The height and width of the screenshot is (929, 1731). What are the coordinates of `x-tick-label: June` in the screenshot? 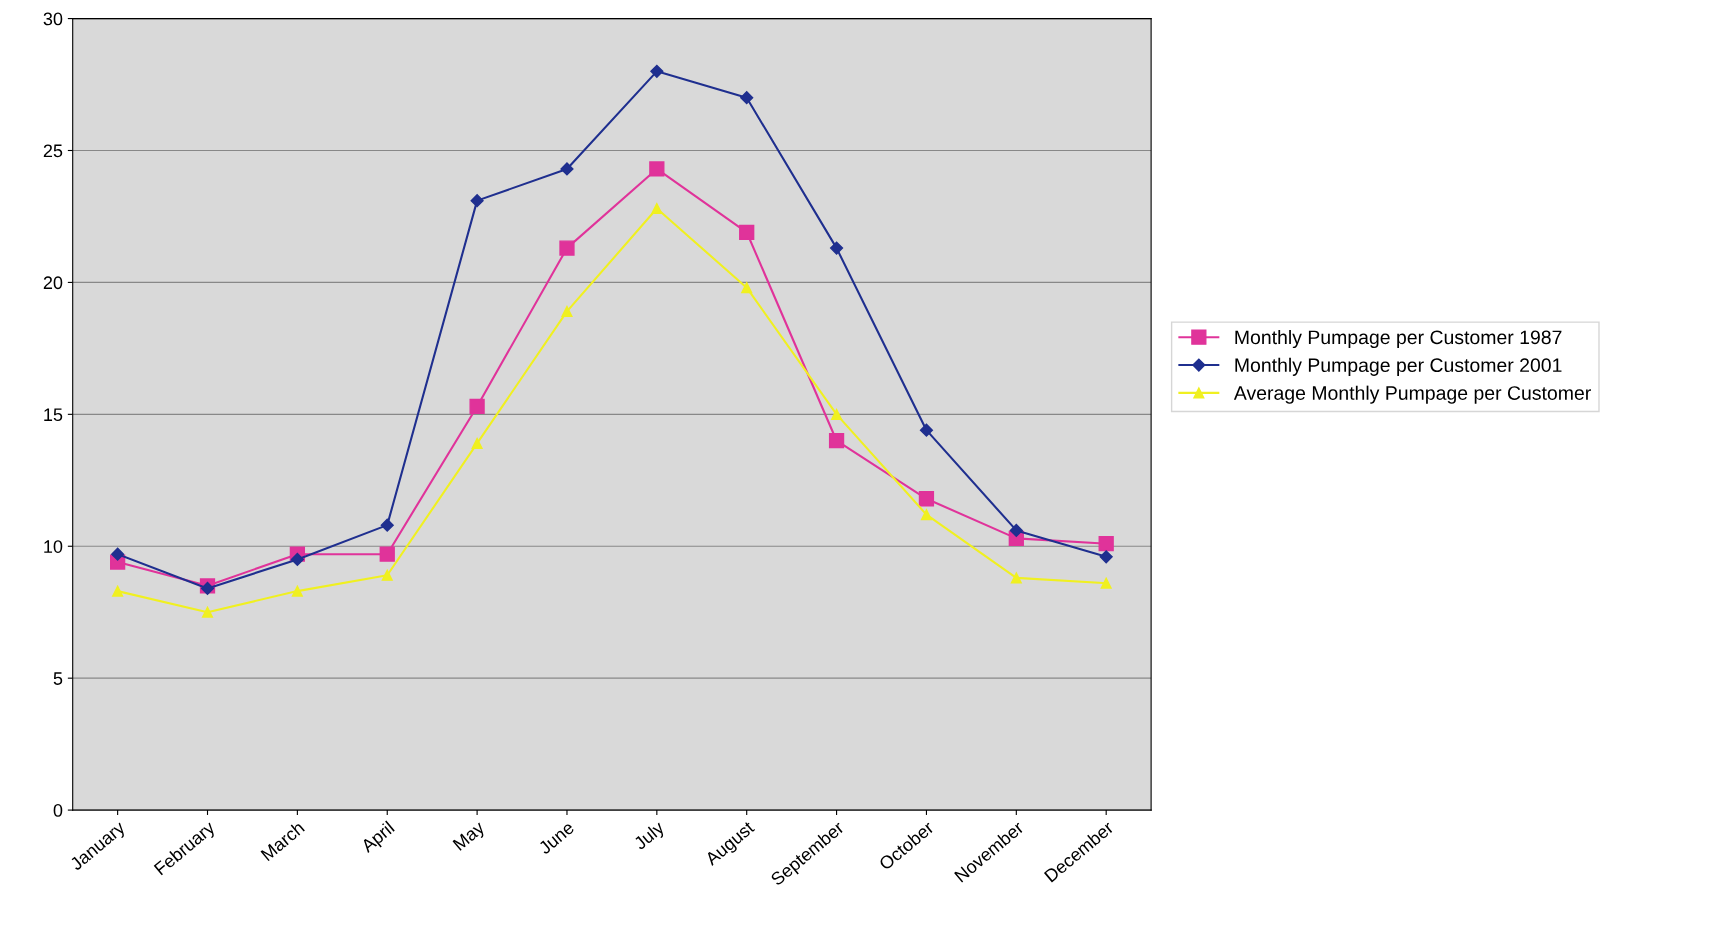 It's located at (556, 837).